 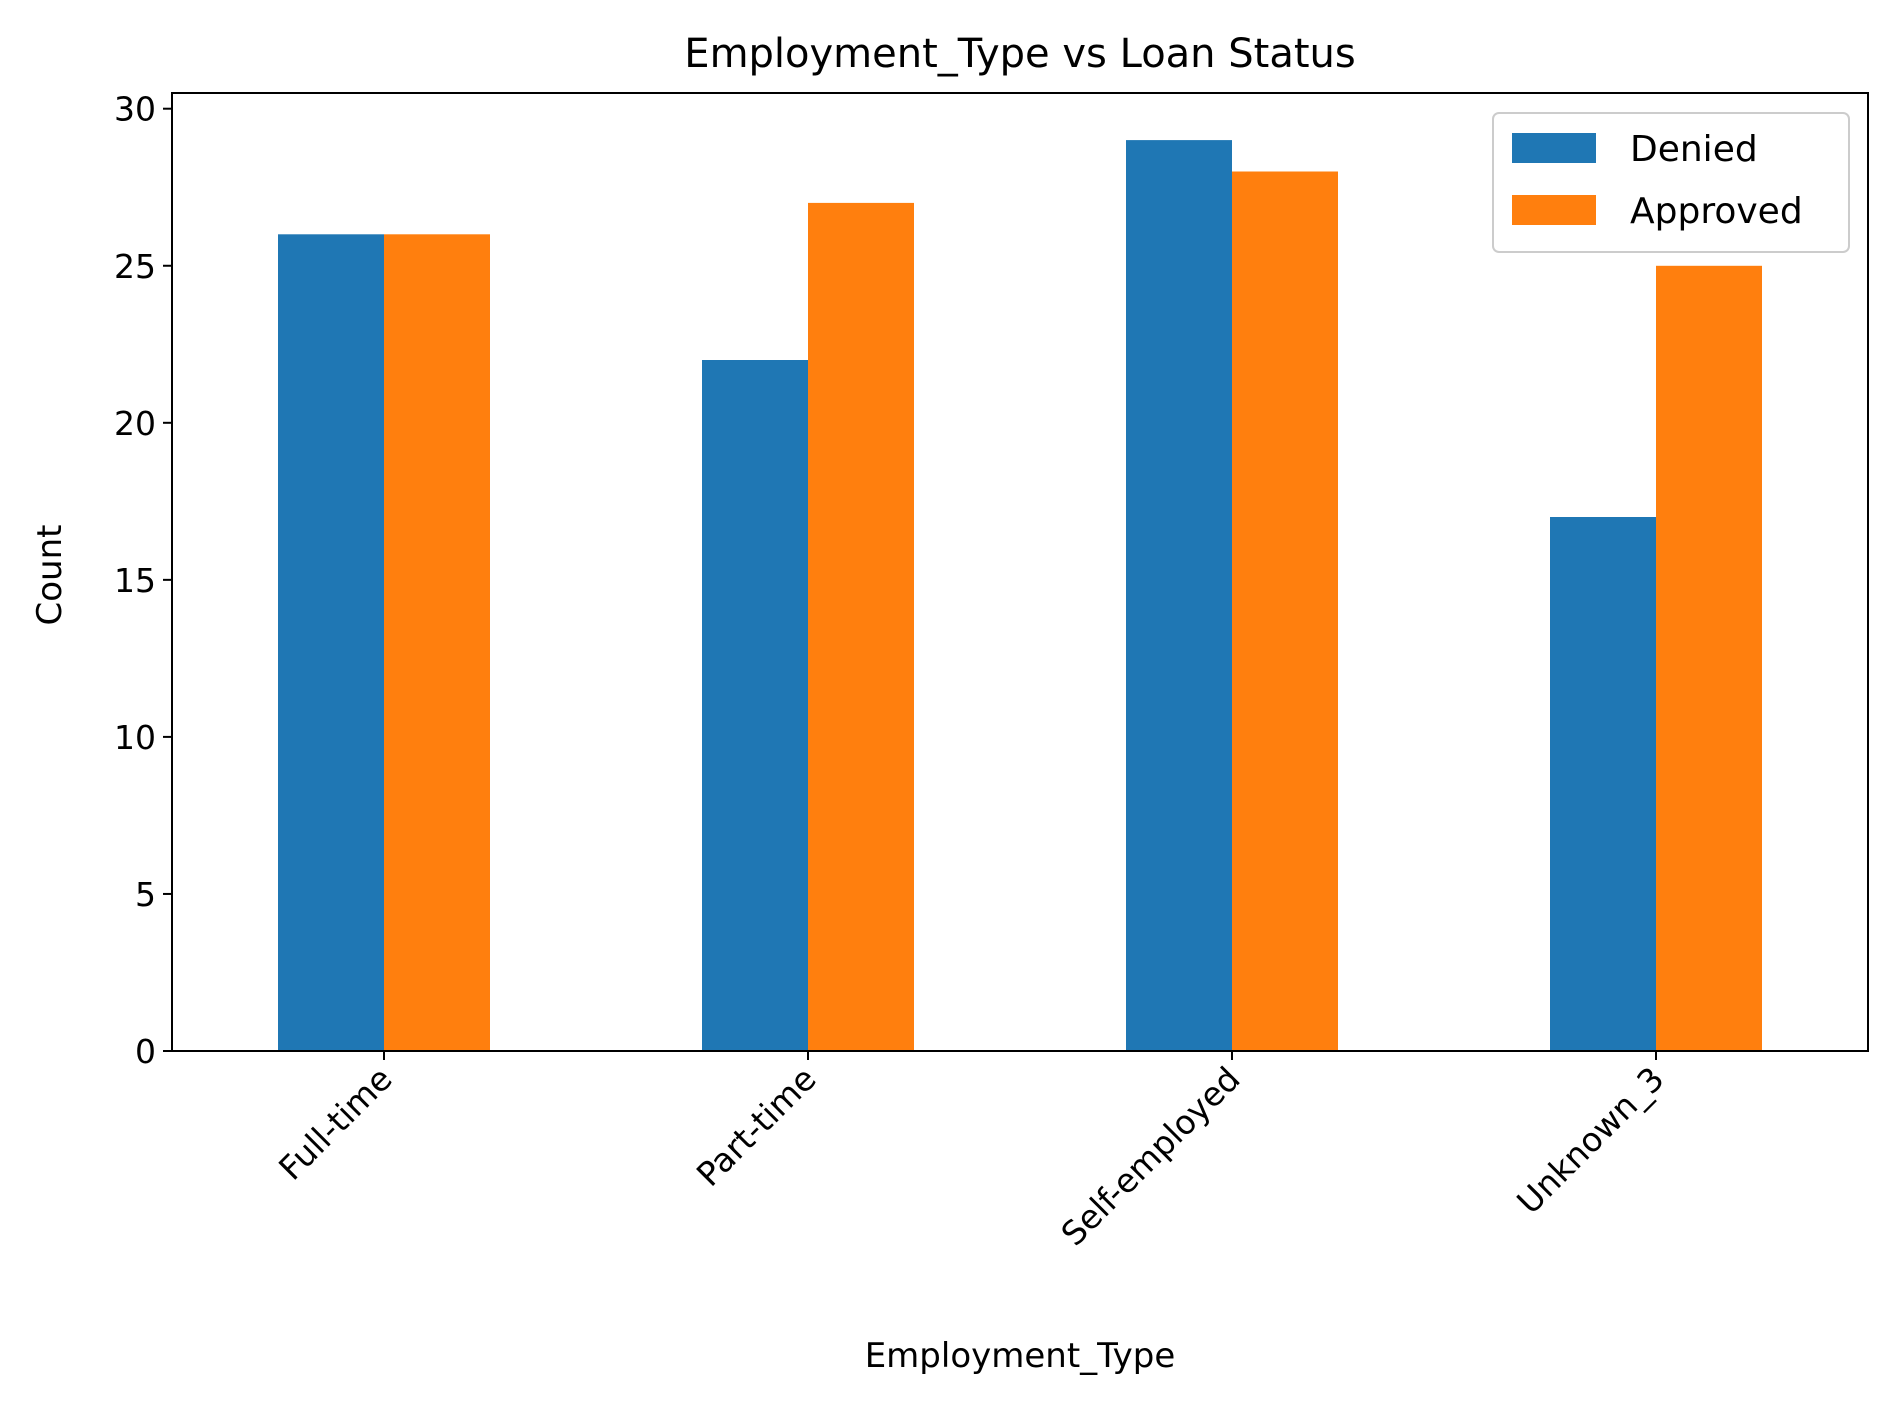 I want to click on y-tick-label: 20, so click(x=135, y=423).